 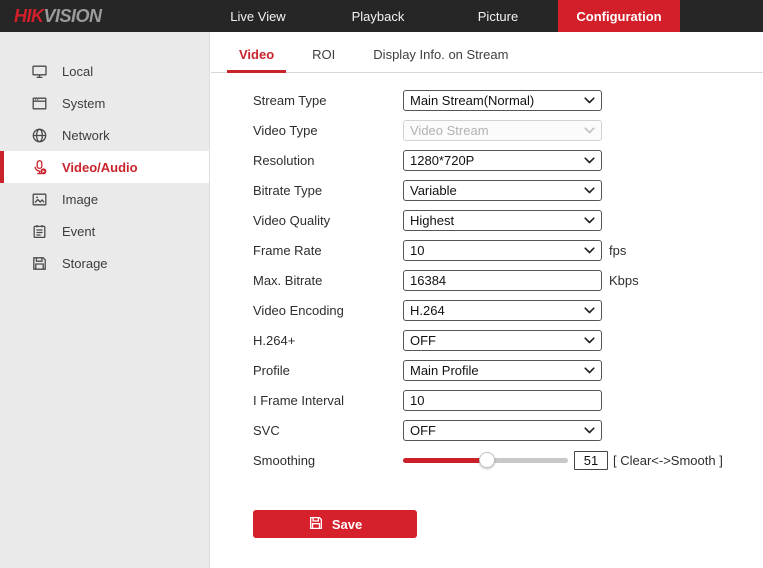 What do you see at coordinates (442, 160) in the screenshot?
I see `select-value: 1280*720P` at bounding box center [442, 160].